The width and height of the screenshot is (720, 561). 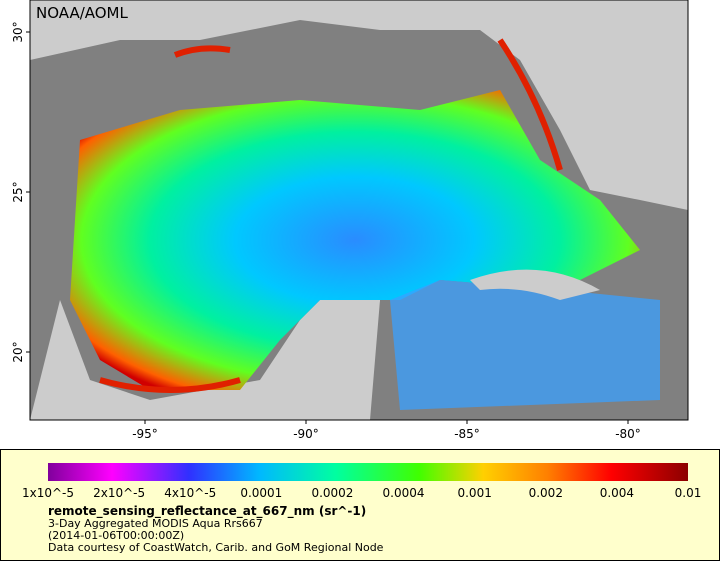 What do you see at coordinates (535, 284) in the screenshot?
I see `cuba` at bounding box center [535, 284].